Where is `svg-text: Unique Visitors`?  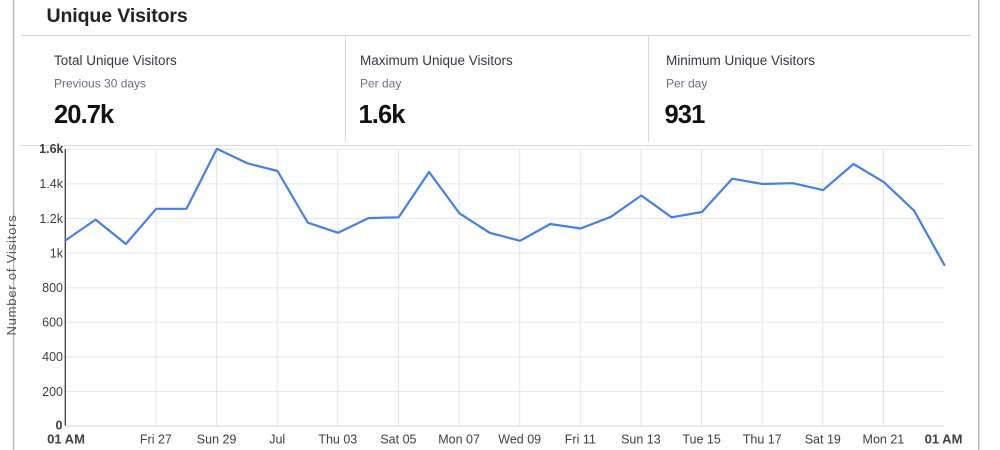
svg-text: Unique Visitors is located at coordinates (117, 16).